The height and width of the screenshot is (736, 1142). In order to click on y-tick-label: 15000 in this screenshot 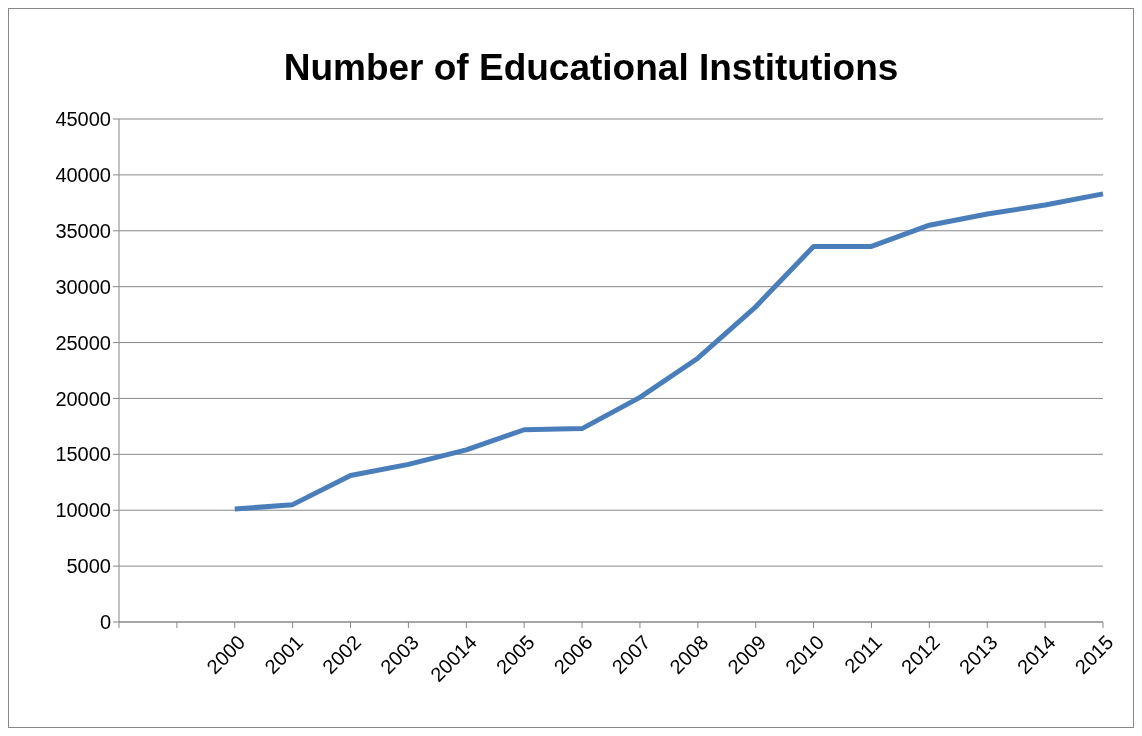, I will do `click(83, 454)`.